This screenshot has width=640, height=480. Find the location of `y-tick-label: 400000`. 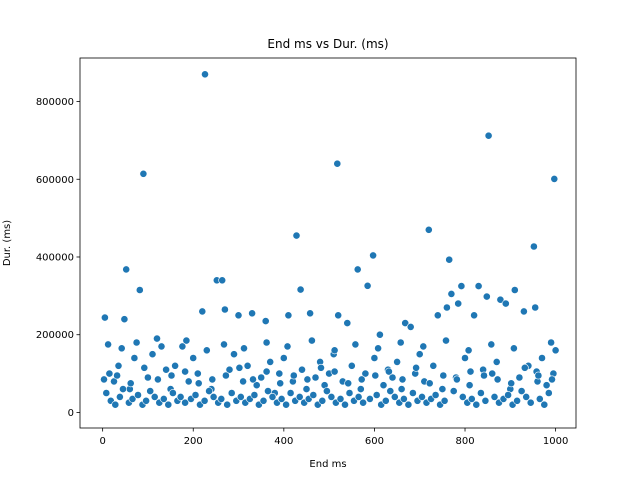

y-tick-label: 400000 is located at coordinates (55, 257).